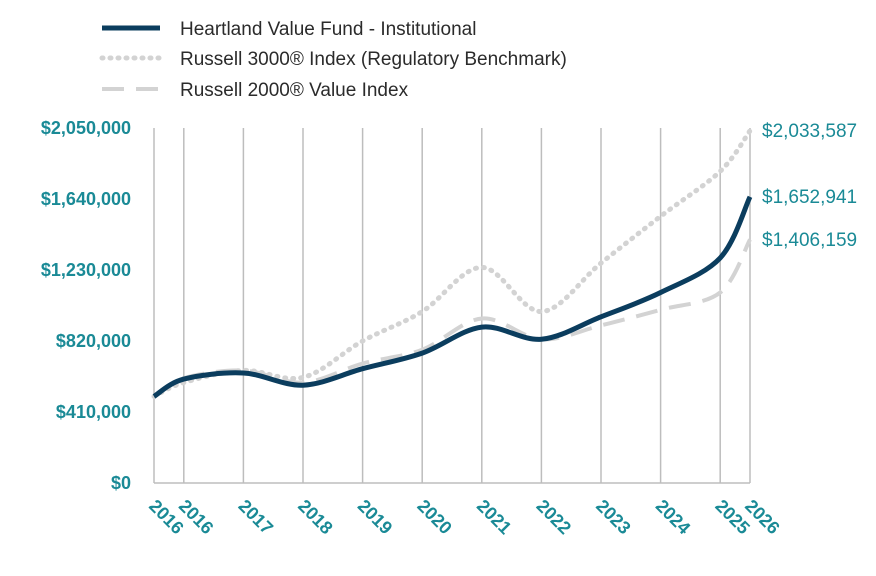 The width and height of the screenshot is (876, 576). What do you see at coordinates (375, 517) in the screenshot?
I see `x-tick-label-4: 2019` at bounding box center [375, 517].